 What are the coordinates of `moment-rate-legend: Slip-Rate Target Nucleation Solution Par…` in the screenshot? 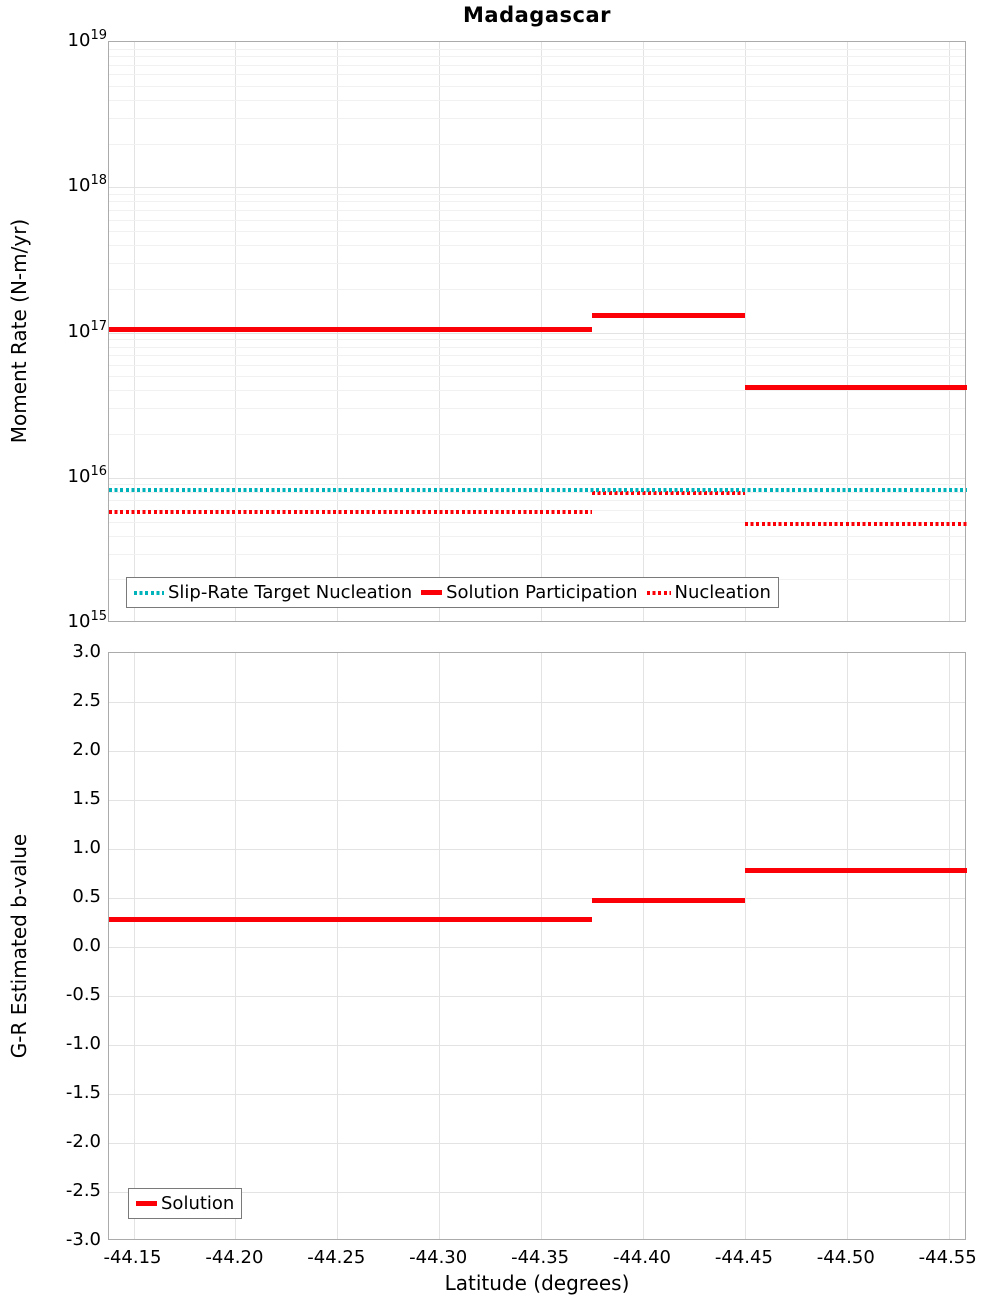 It's located at (452, 592).